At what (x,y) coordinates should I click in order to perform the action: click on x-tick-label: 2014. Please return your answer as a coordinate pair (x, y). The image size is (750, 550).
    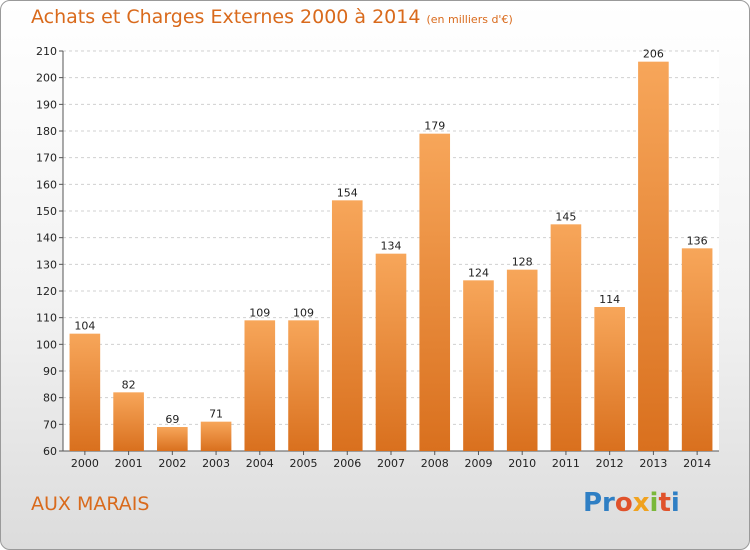
    Looking at the image, I should click on (697, 463).